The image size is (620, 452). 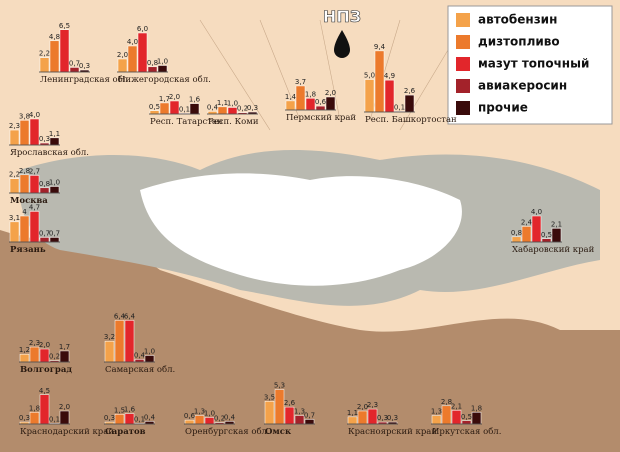 What do you see at coordinates (164, 79) in the screenshot?
I see `region-name: Нижегородская обл.` at bounding box center [164, 79].